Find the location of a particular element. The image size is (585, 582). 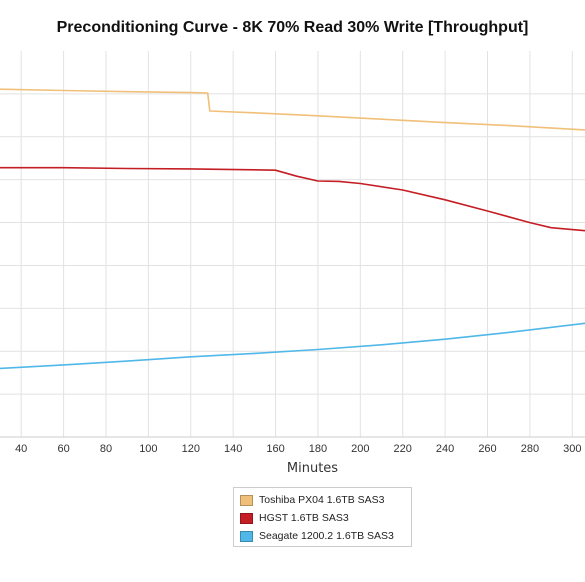

x-tick-label: 240 is located at coordinates (445, 449).